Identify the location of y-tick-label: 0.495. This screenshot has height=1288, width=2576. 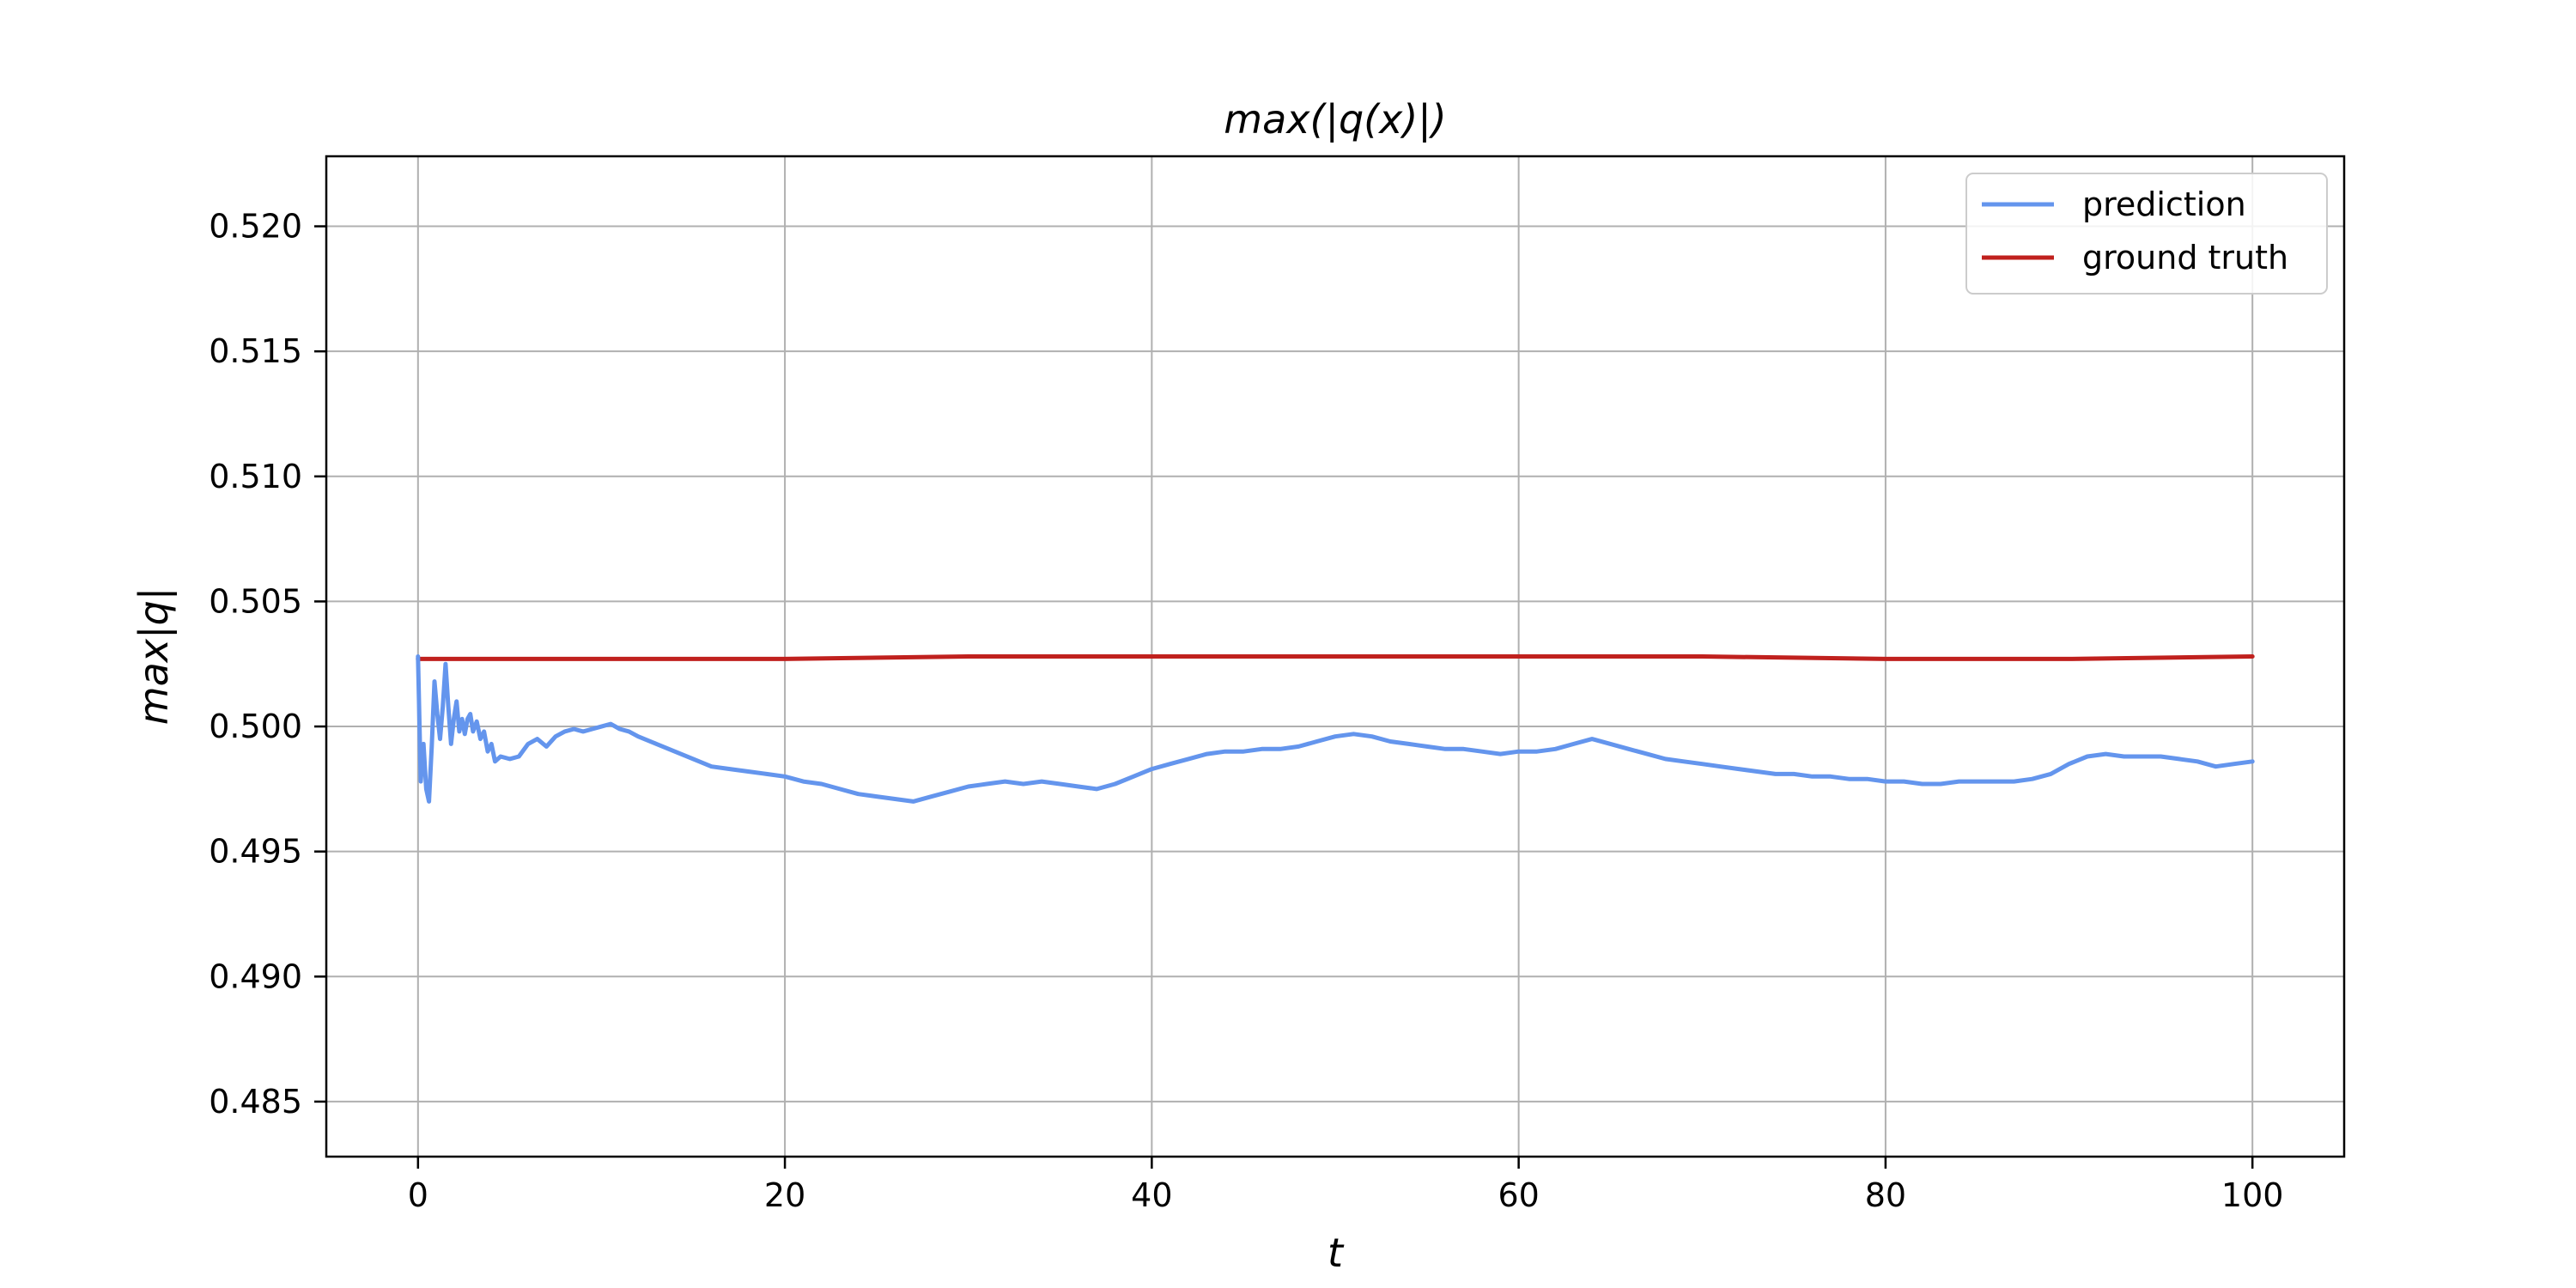
(255, 852).